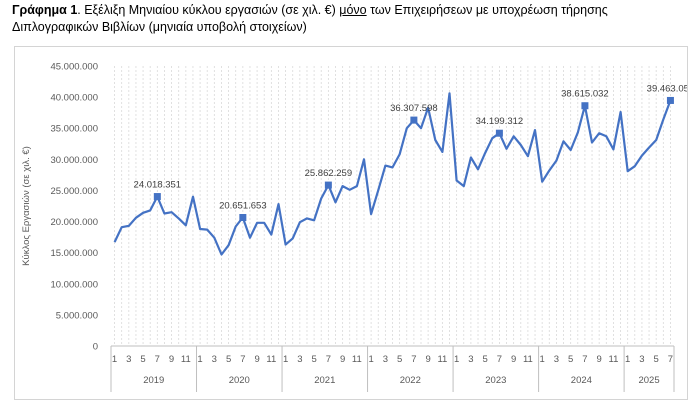 The width and height of the screenshot is (696, 407). Describe the element at coordinates (74, 253) in the screenshot. I see `y-tick-label: 15.000.000` at that location.